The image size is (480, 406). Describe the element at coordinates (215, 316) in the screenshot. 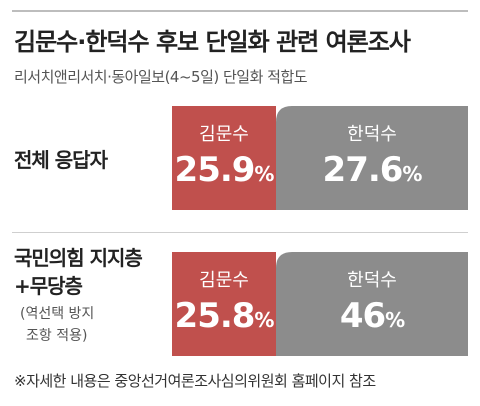

I see `value-number: 25.8` at that location.